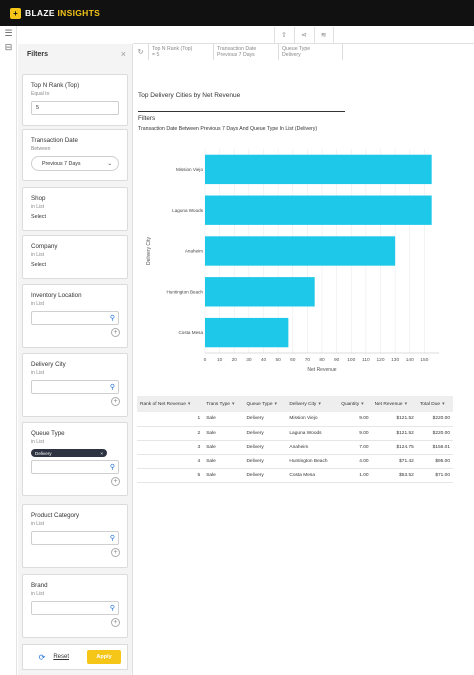  I want to click on column-header: Rank of Net Revenue ▾, so click(170, 404).